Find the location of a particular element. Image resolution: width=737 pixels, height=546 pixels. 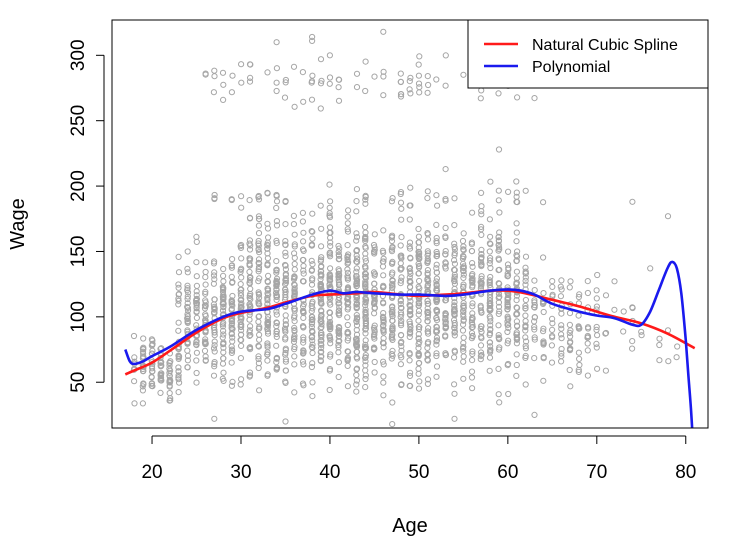

y-tick-label: 300 is located at coordinates (78, 55).